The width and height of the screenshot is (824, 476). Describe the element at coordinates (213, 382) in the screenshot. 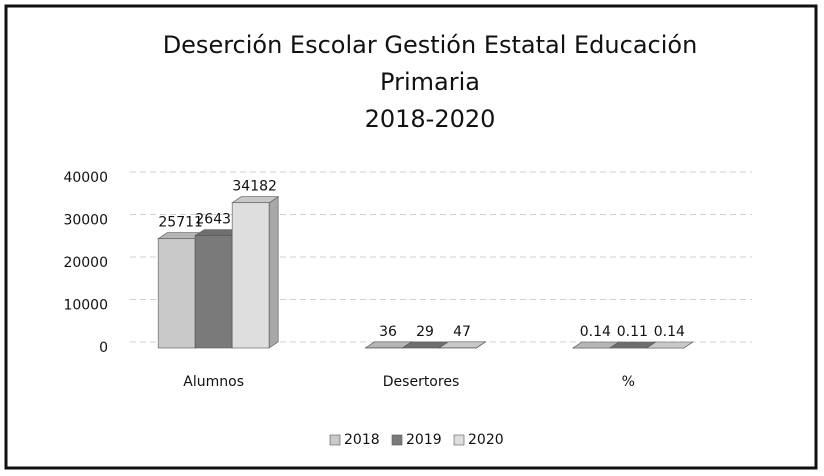

I see `x-tick-label: Alumnos` at that location.